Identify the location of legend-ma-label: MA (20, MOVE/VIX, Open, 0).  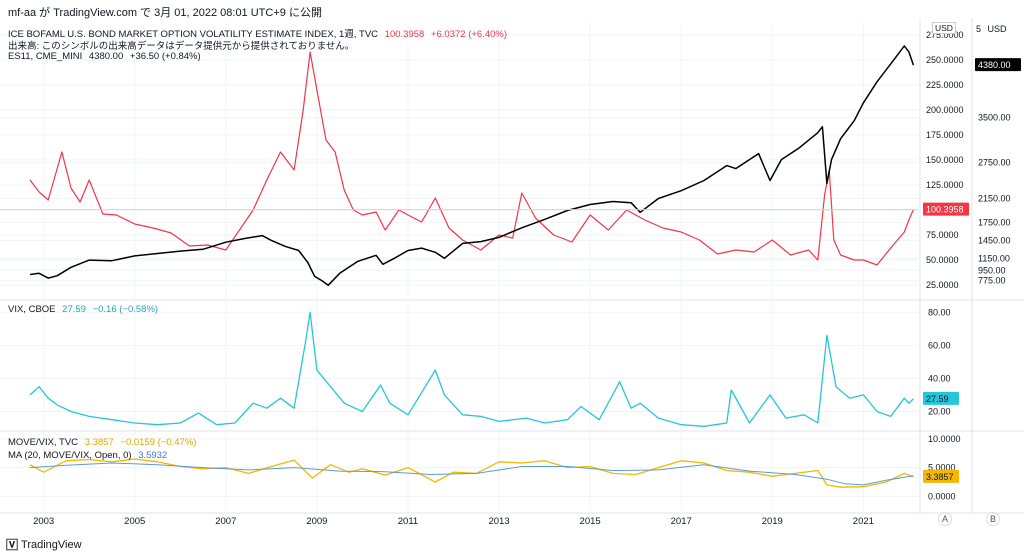
(70, 455).